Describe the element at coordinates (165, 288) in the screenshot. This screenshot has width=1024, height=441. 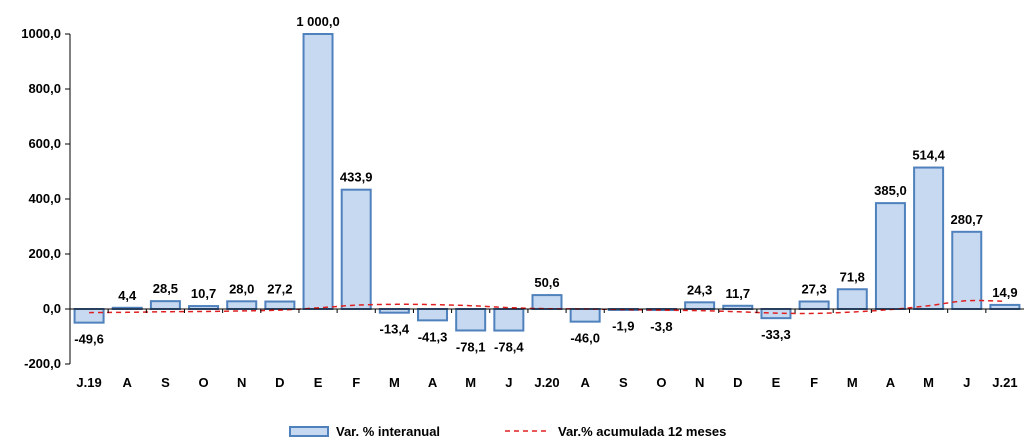
I see `data-label: 28,5` at that location.